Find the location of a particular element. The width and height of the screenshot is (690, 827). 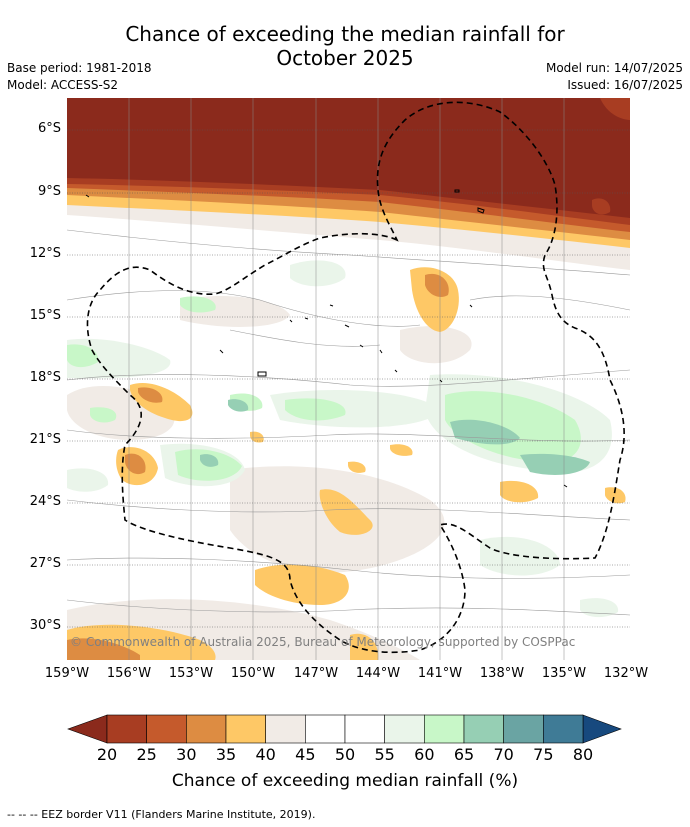

lat-label: 18°S is located at coordinates (45, 377).